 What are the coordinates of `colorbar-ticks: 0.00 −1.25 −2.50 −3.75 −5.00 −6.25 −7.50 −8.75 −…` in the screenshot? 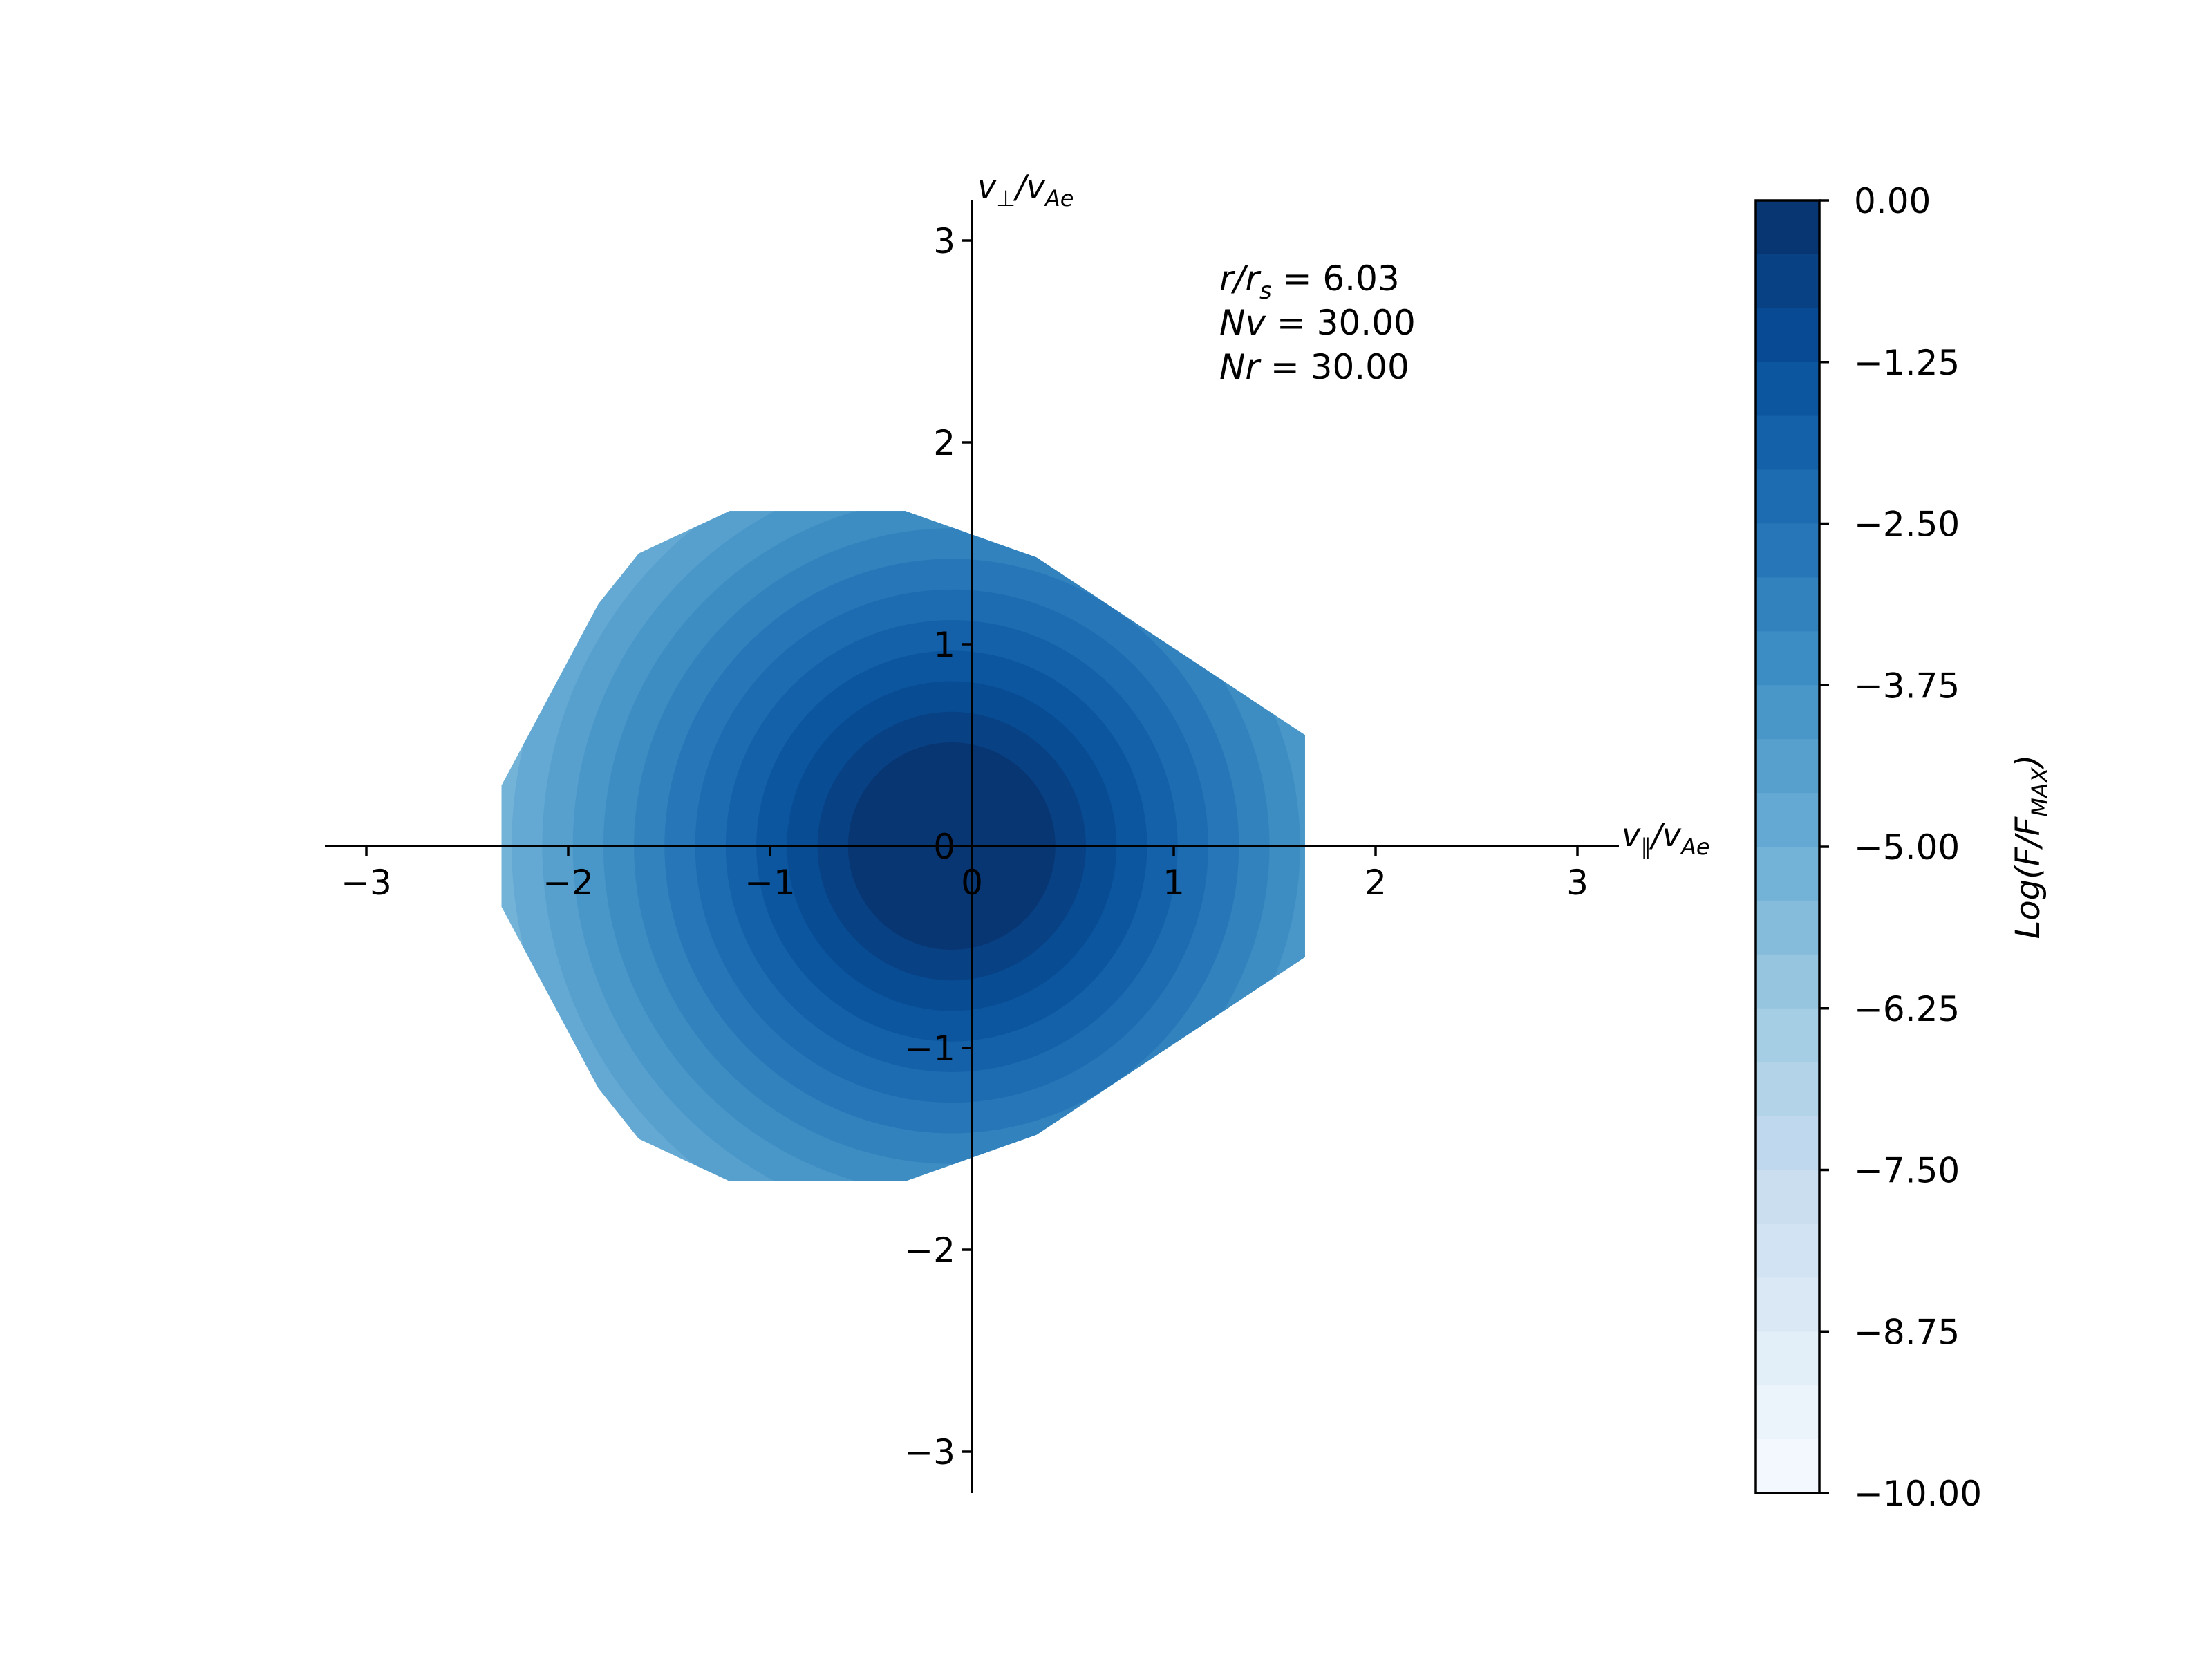 It's located at (1900, 847).